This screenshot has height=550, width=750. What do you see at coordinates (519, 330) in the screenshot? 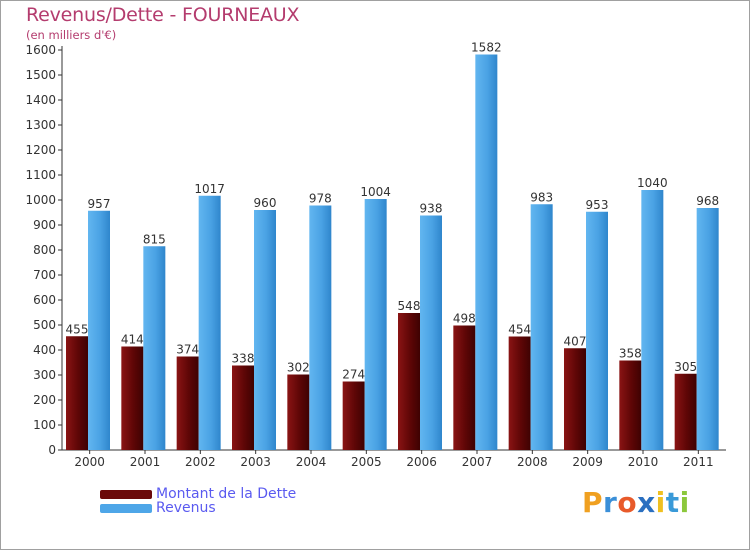
I see `data-label-debt: 454` at bounding box center [519, 330].